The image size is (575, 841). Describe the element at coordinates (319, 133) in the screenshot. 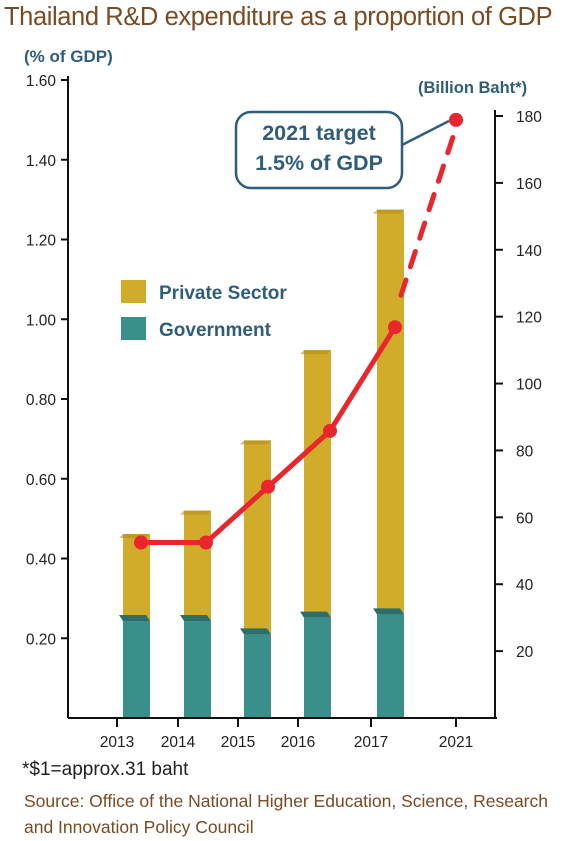

I see `callout-line1: 2021 target` at that location.